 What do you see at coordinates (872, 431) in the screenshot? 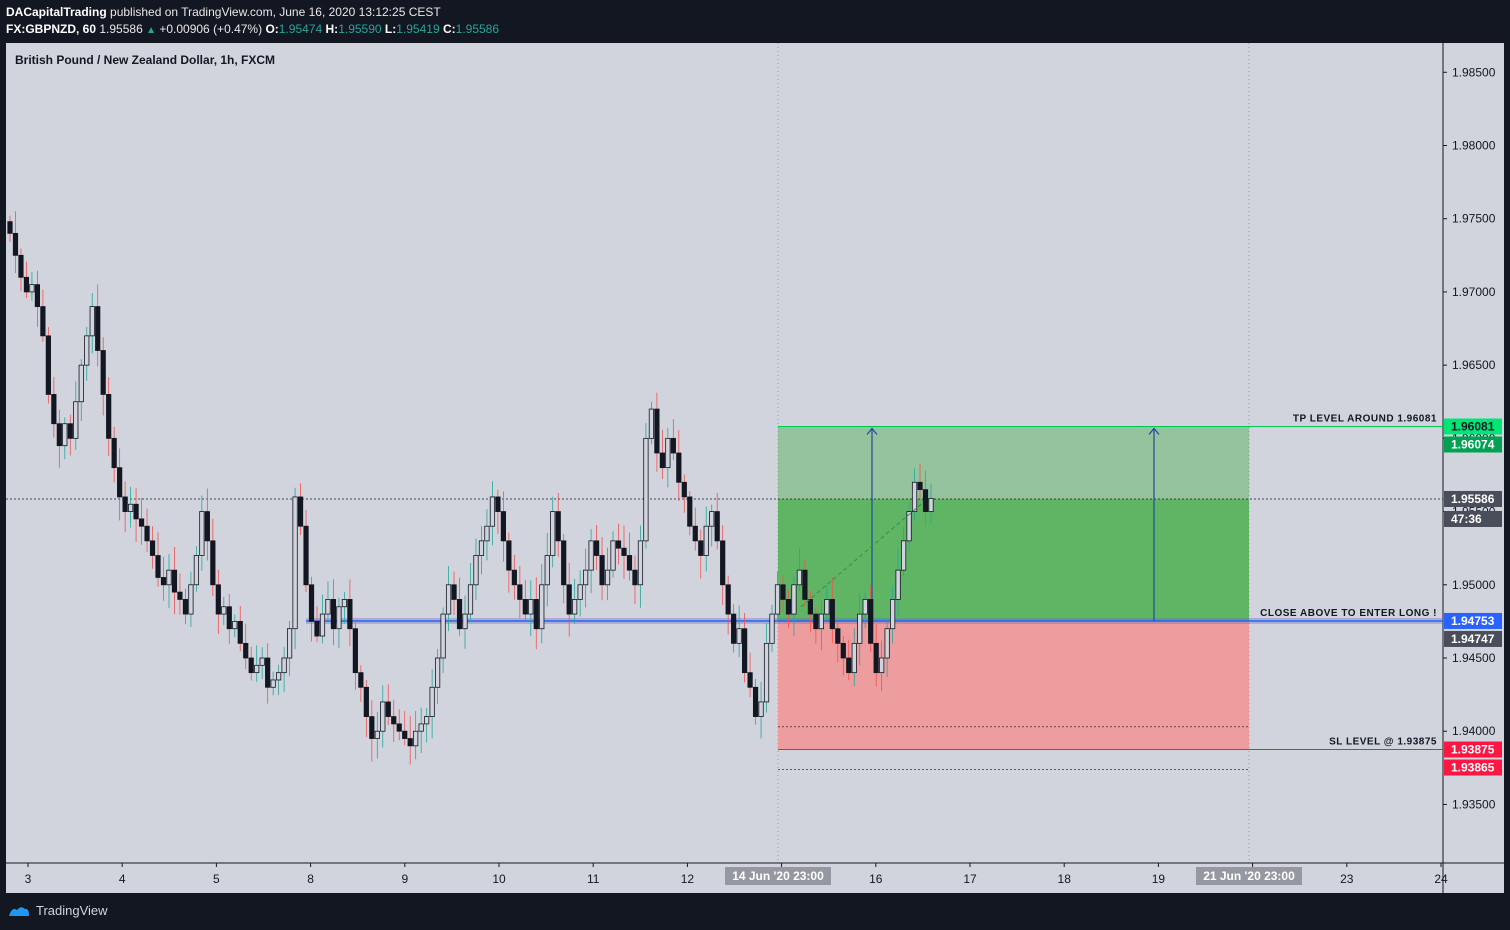
I see `arrow-head-icon` at bounding box center [872, 431].